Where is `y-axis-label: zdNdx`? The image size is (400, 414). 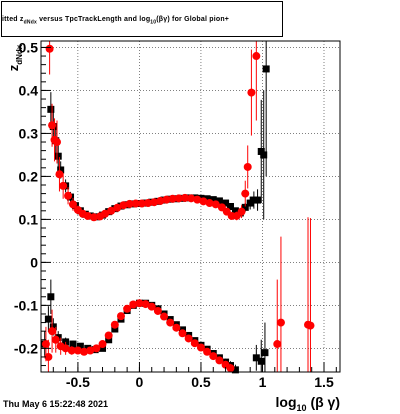
y-axis-label: zdNdx is located at coordinates (15, 57).